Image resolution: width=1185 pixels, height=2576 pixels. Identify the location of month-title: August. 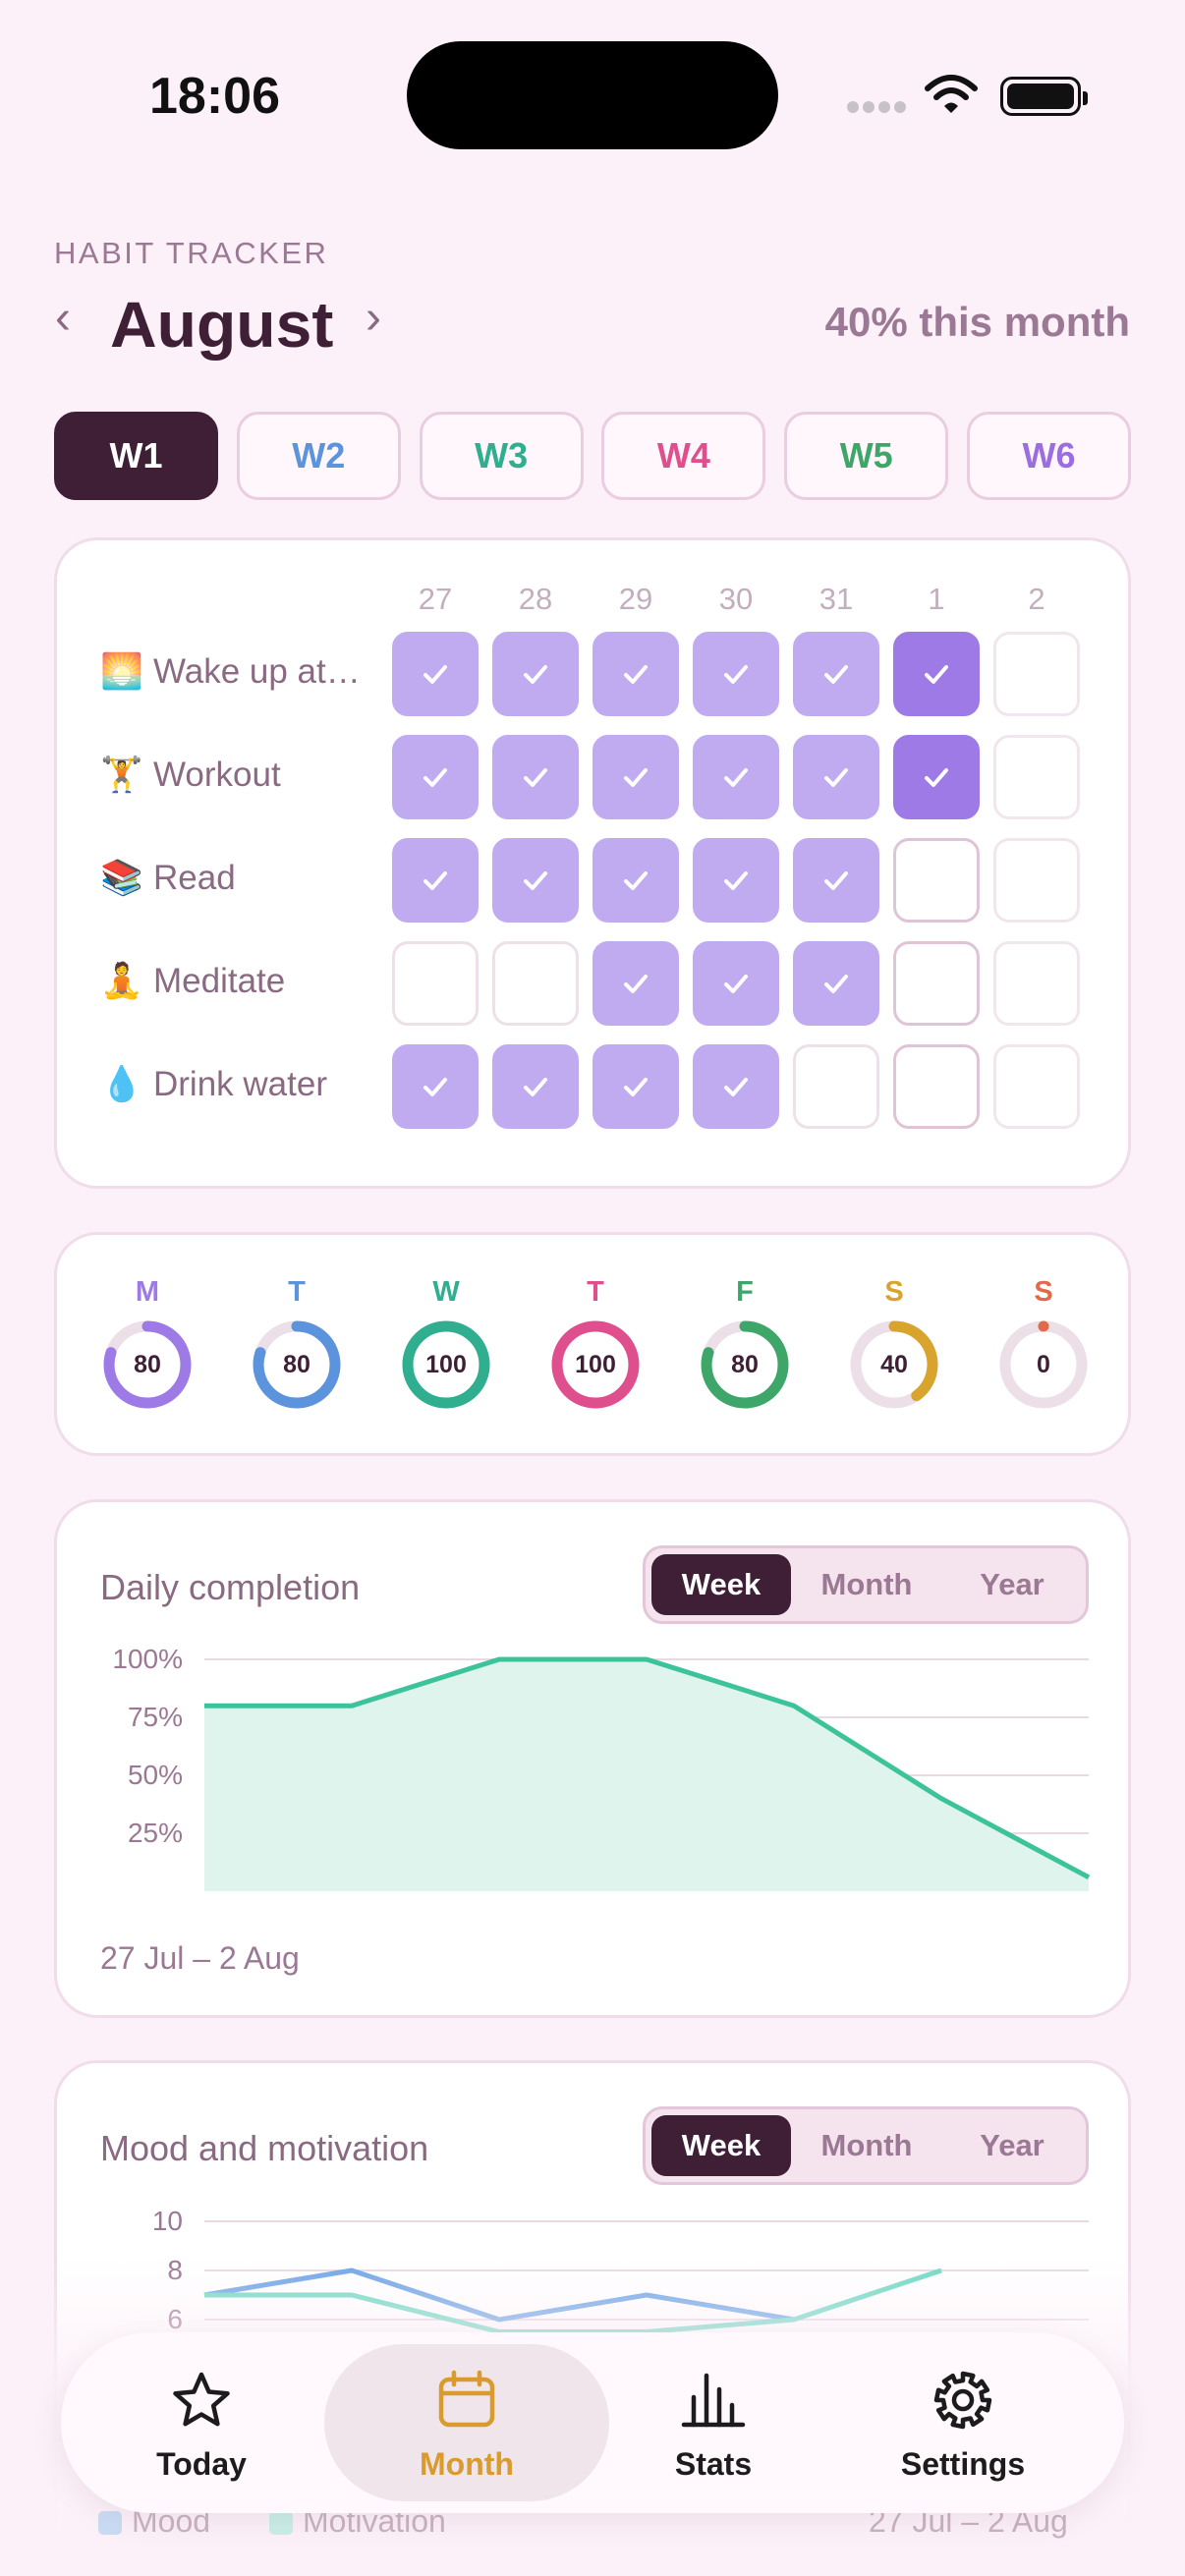
(222, 324).